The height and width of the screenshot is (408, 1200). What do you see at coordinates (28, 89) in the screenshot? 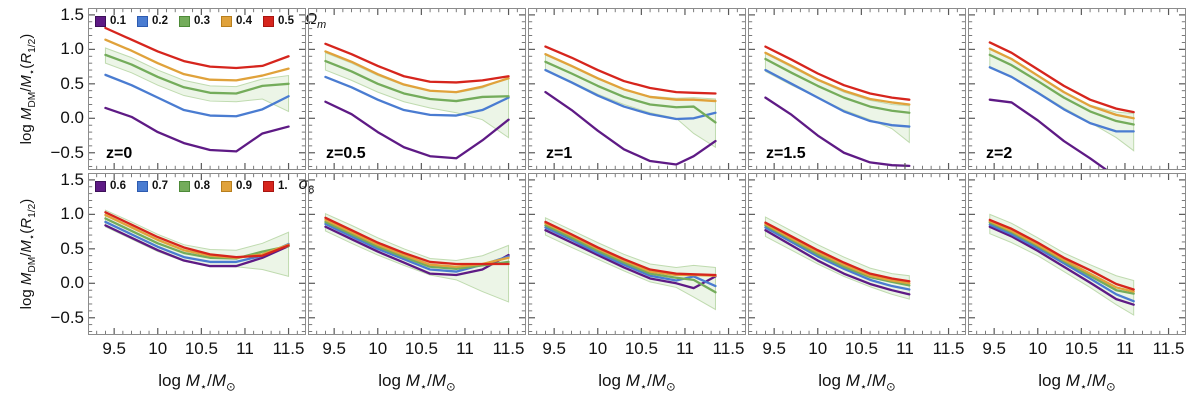
I see `y-axis-label-row1: log MDM/M⋆(R1/2)` at bounding box center [28, 89].